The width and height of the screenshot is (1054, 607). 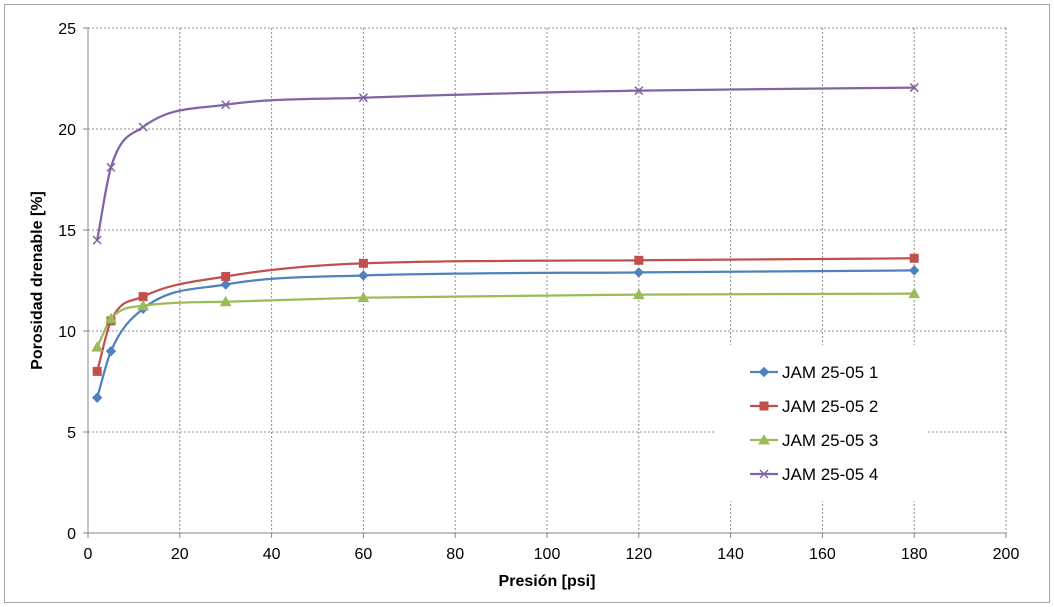 I want to click on x-tick-label: 80, so click(x=455, y=554).